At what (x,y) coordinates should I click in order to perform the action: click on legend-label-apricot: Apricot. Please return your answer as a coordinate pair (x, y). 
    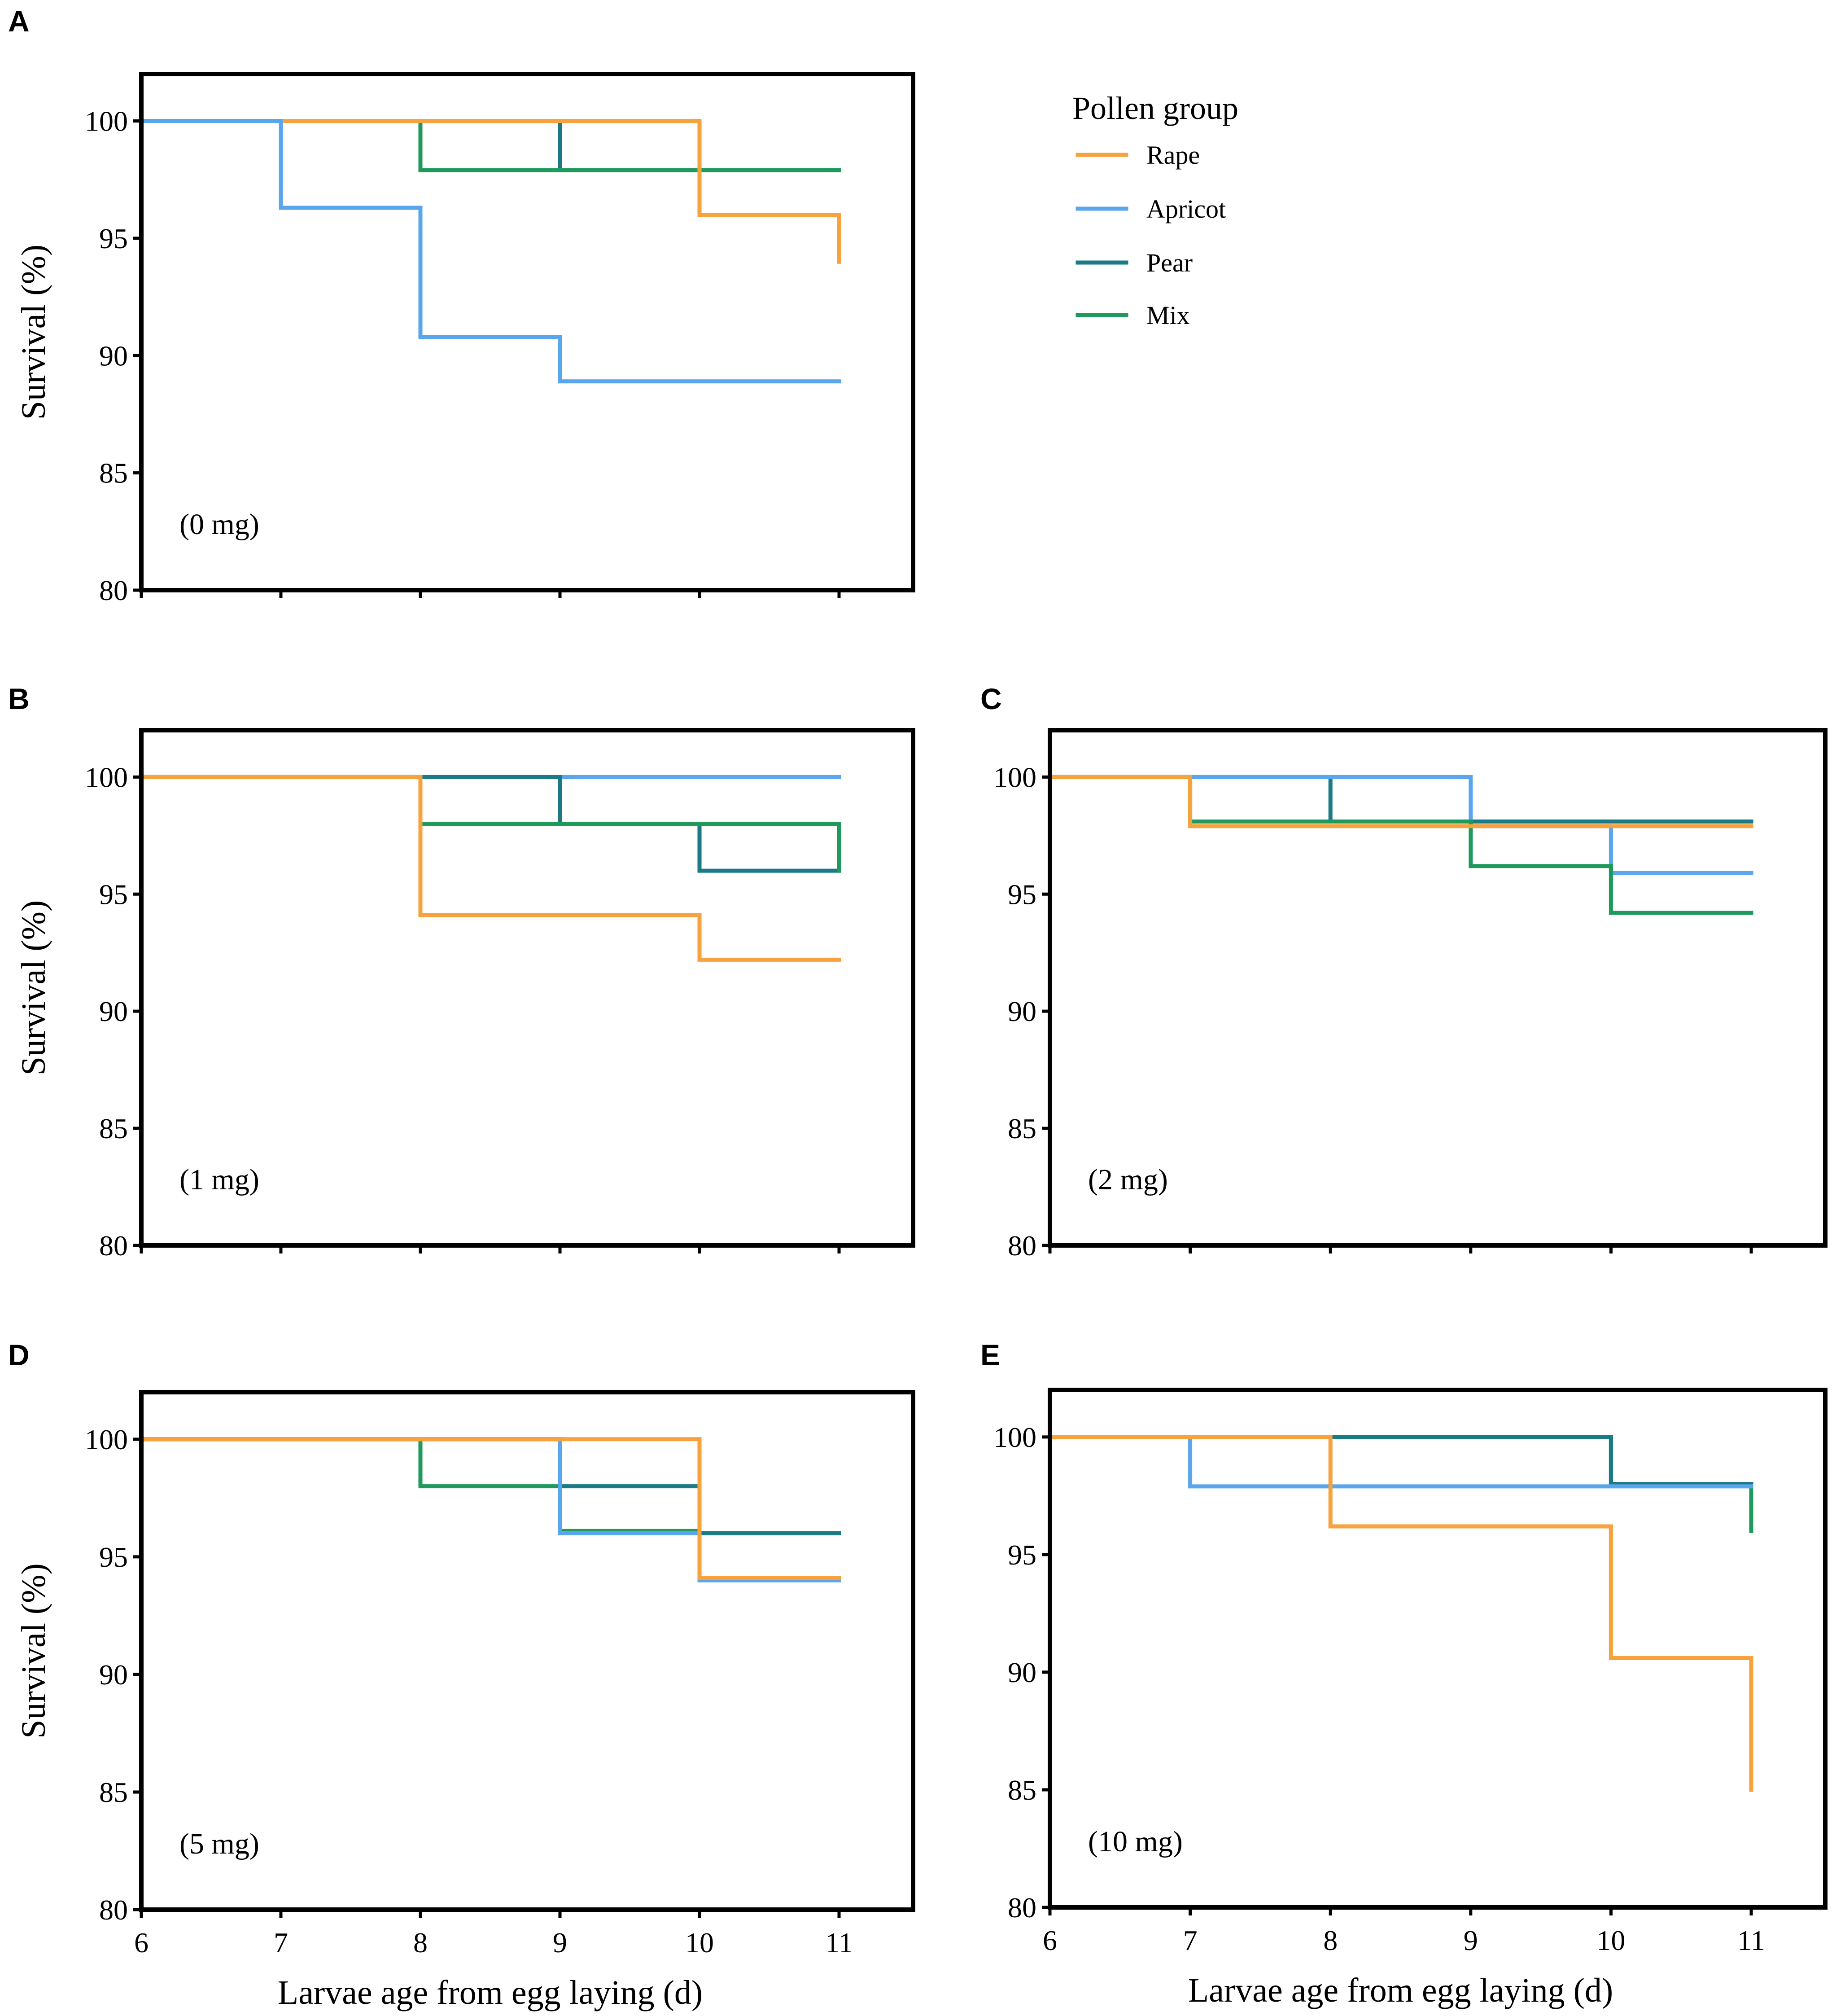
    Looking at the image, I should click on (1186, 209).